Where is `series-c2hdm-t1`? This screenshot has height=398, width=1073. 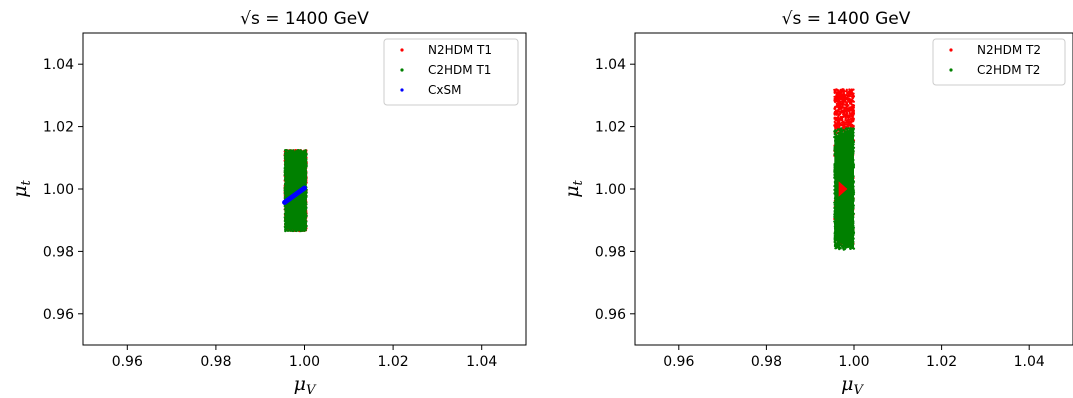 series-c2hdm-t1 is located at coordinates (295, 191).